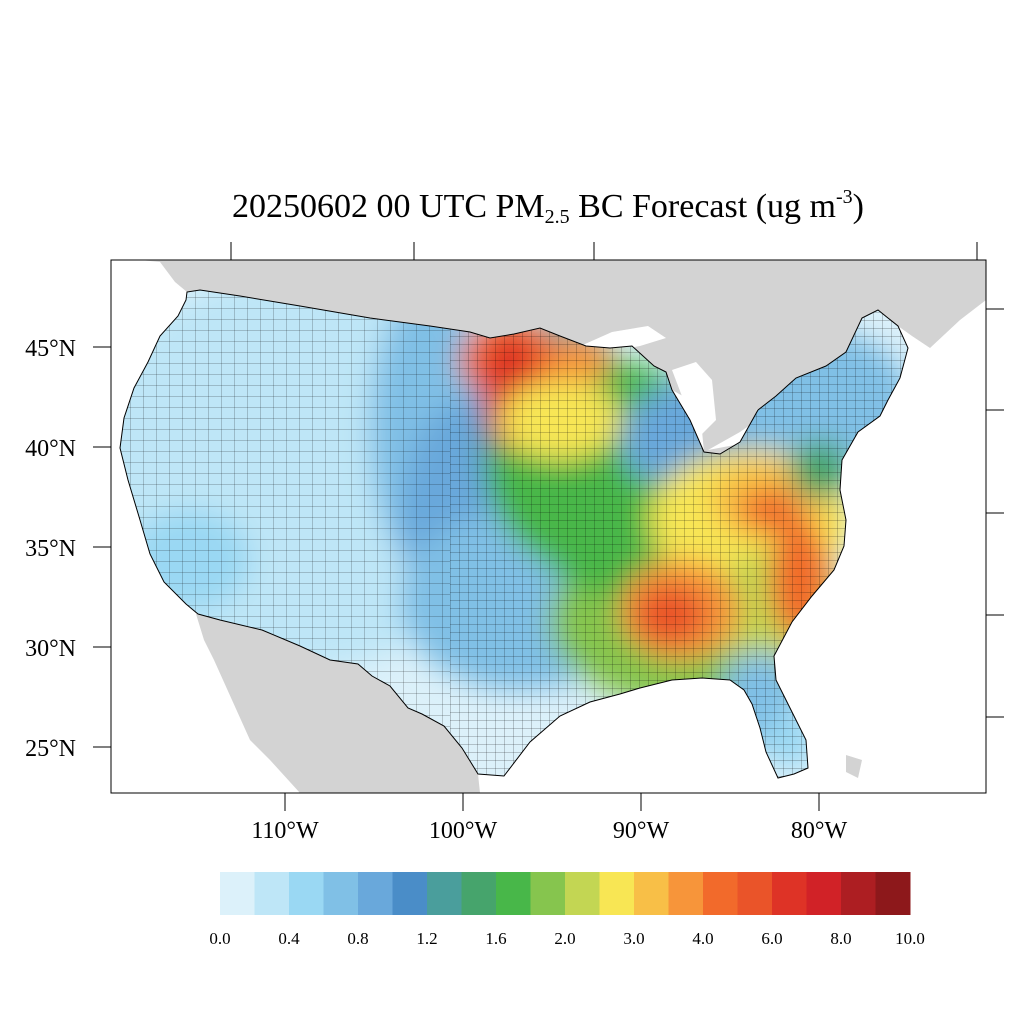 The width and height of the screenshot is (1024, 1024). Describe the element at coordinates (495, 938) in the screenshot. I see `colorbar-label: 1.6` at that location.